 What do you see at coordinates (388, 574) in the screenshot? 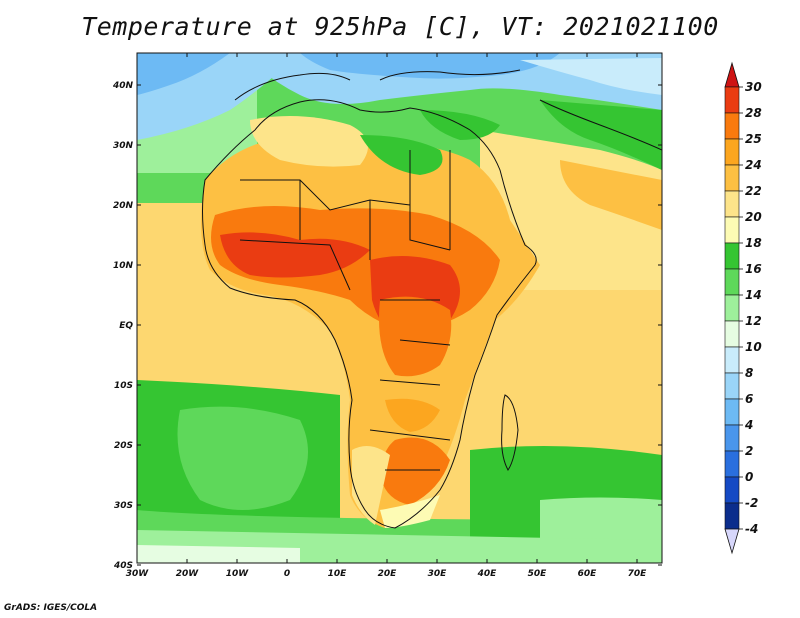
I see `lon-tick-label: 20E` at bounding box center [388, 574].